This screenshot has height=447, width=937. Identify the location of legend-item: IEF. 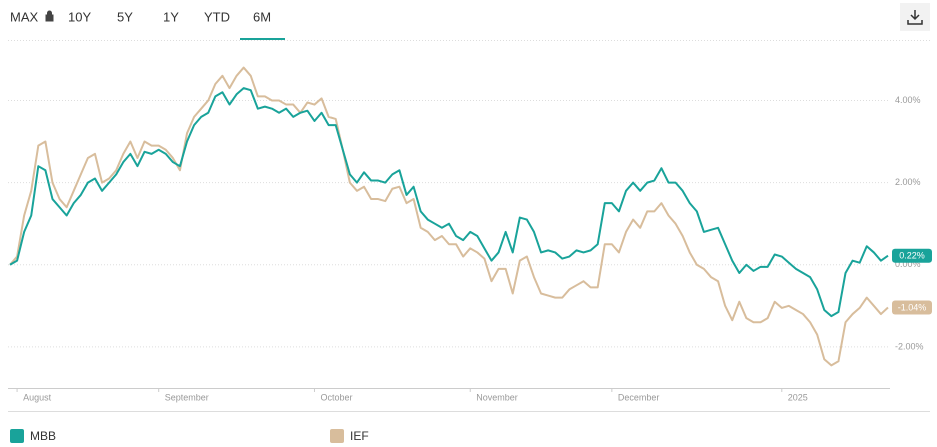
(349, 436).